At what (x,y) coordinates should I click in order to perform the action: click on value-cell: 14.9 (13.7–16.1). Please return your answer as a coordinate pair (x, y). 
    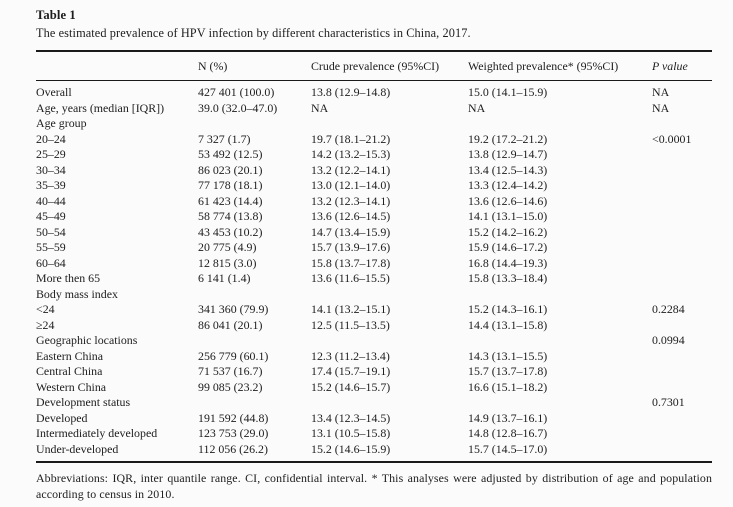
    Looking at the image, I should click on (508, 417).